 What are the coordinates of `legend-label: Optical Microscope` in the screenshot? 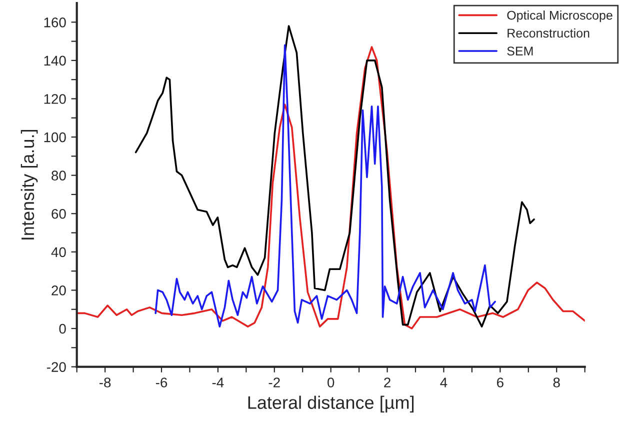 It's located at (559, 16).